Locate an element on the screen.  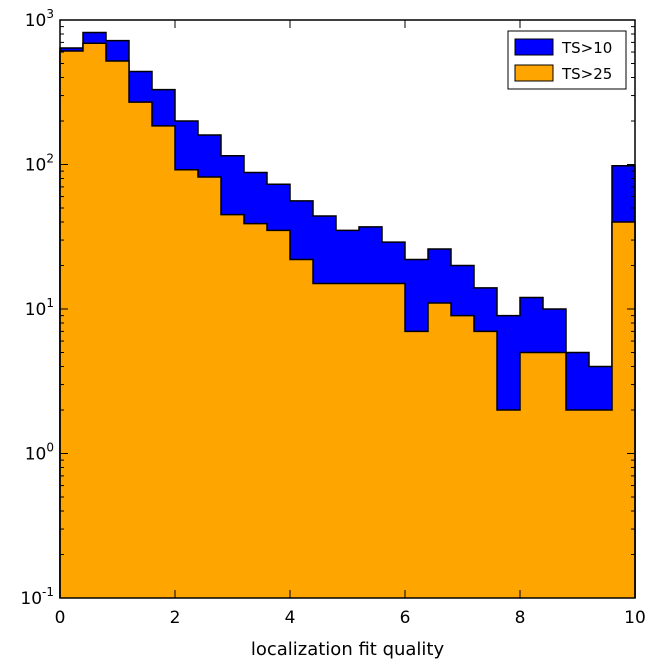
bar-TS>25-14 is located at coordinates (394, 440).